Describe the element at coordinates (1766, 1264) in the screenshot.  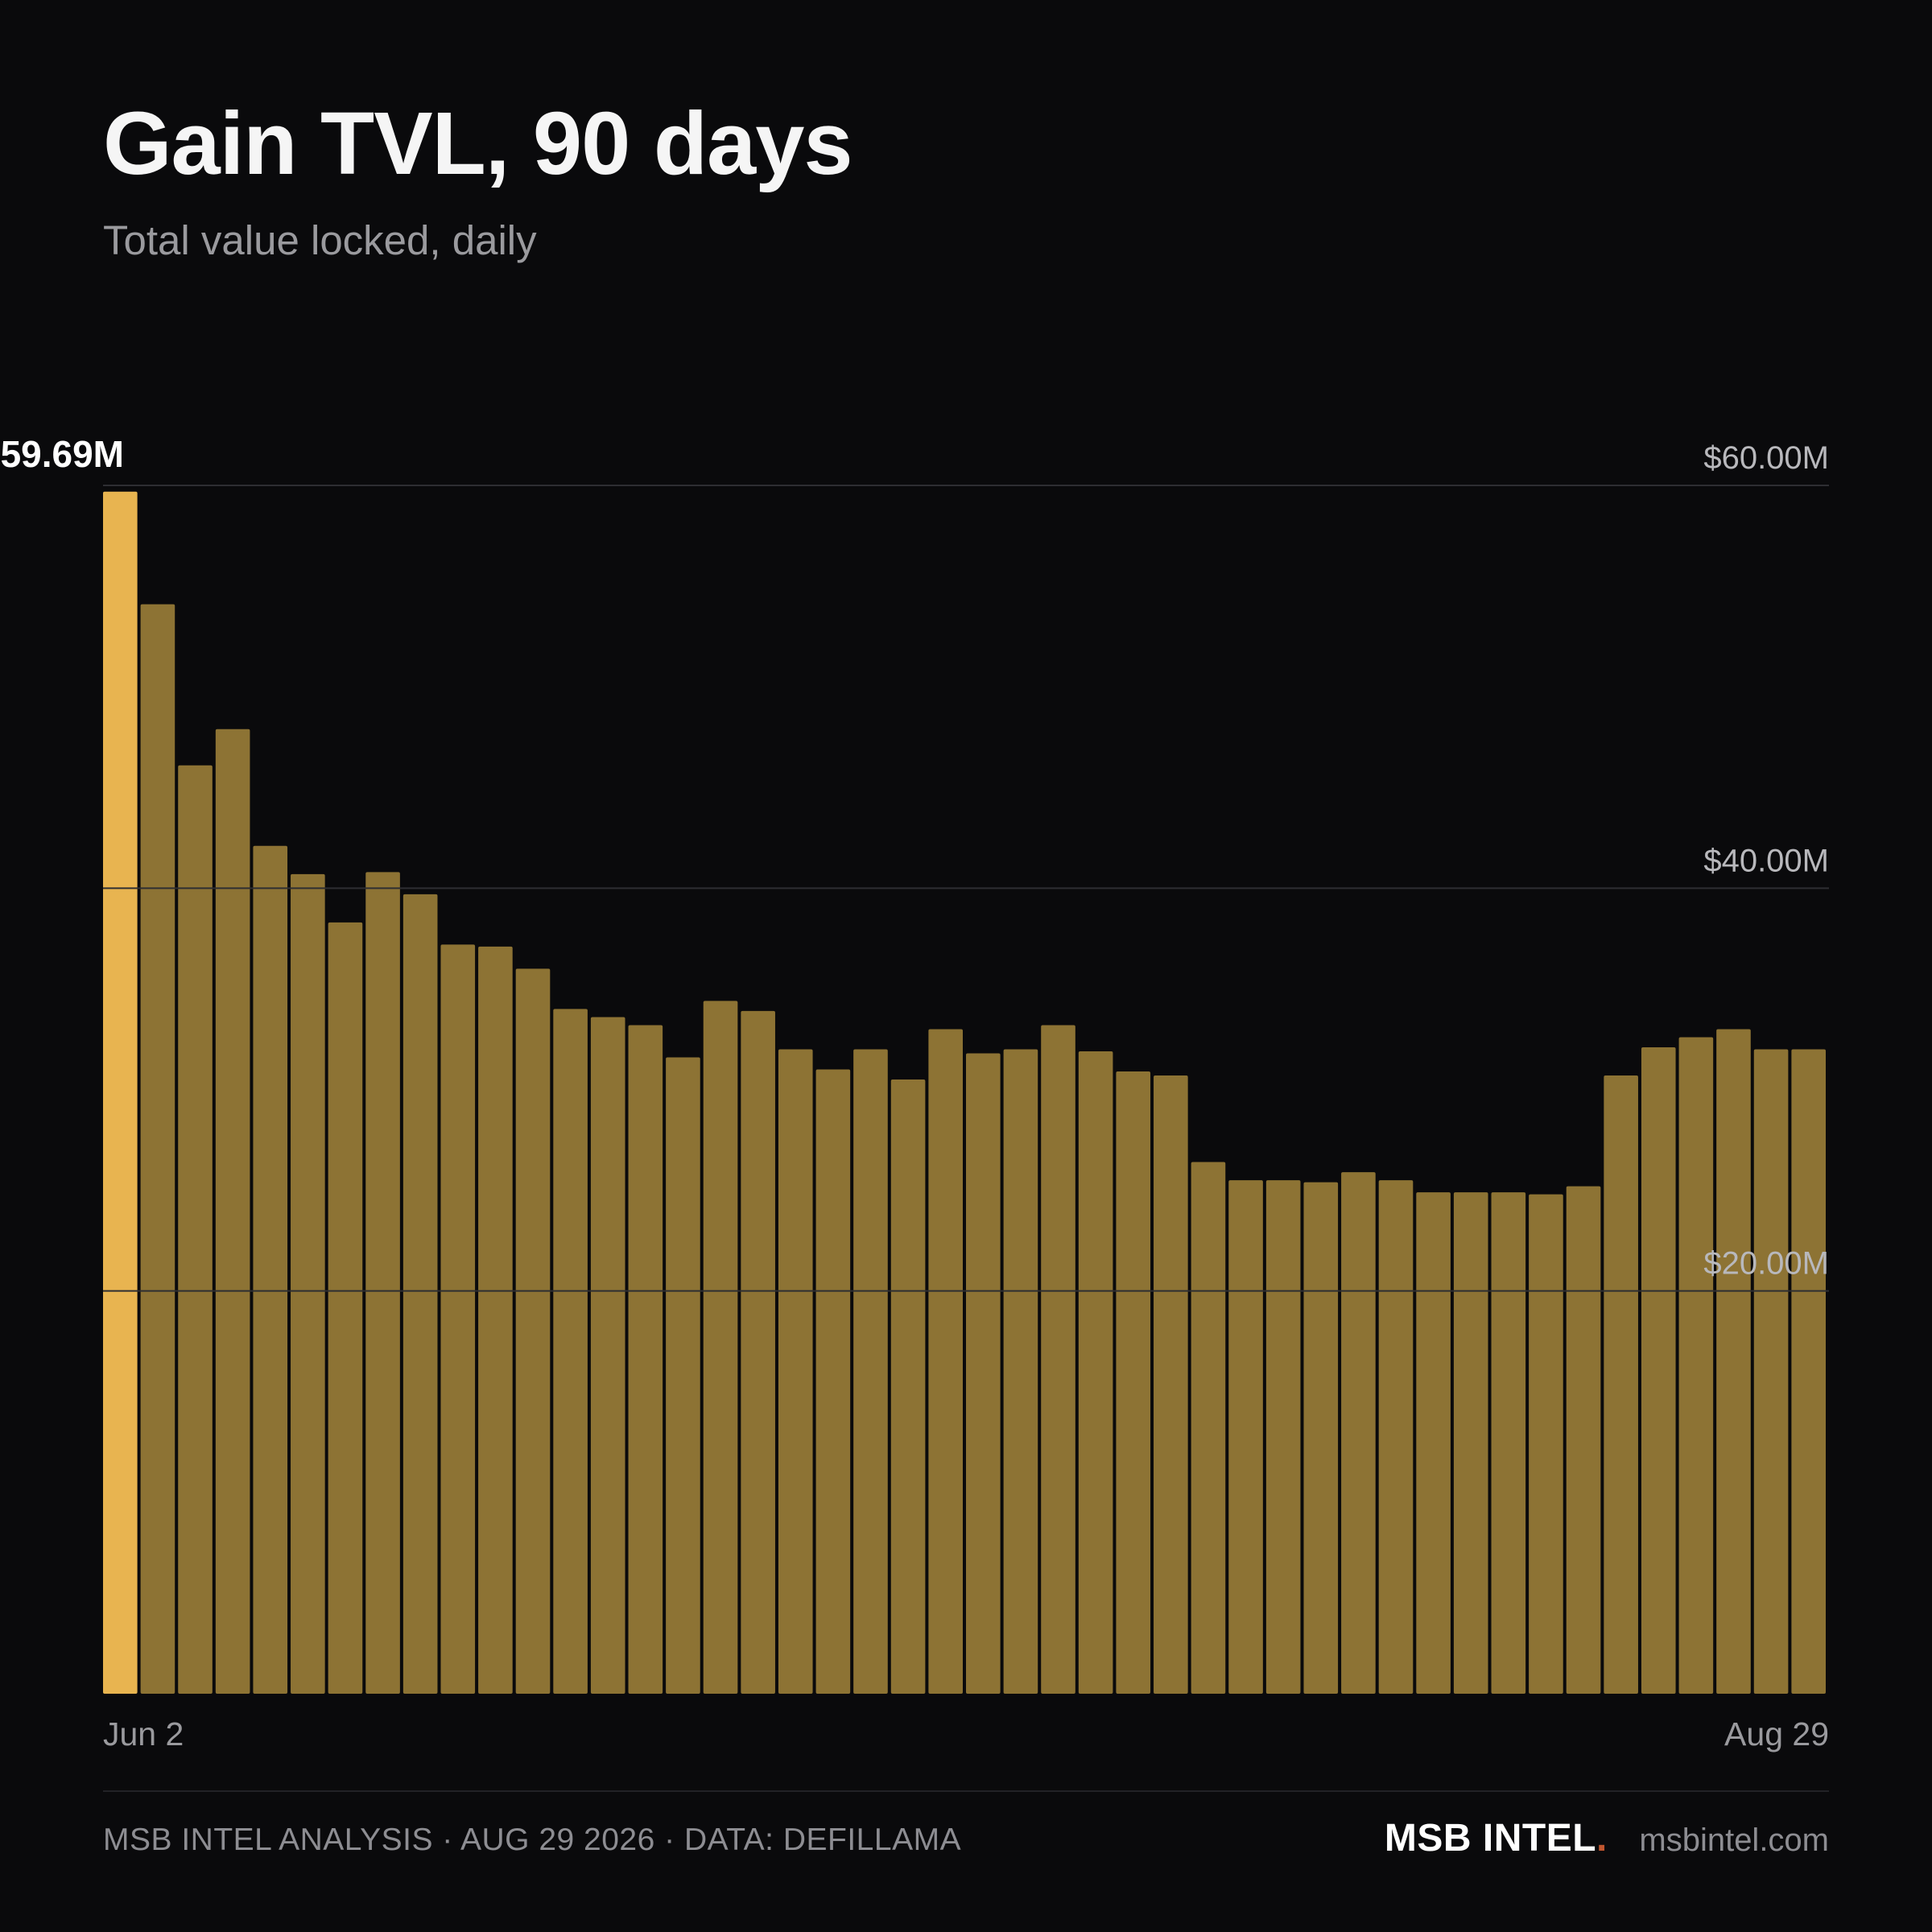
I see `y-tick-label: $20.00M` at that location.